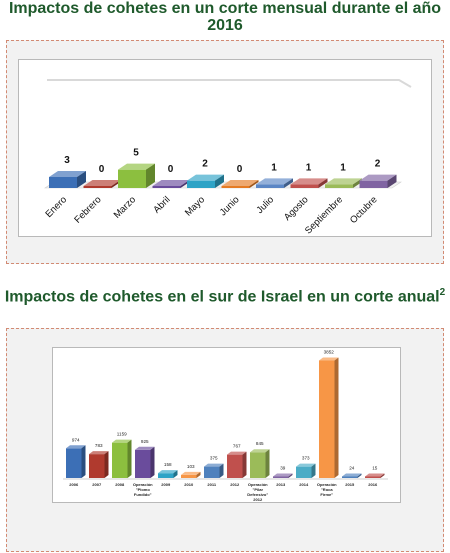 The image size is (450, 553). I want to click on x-tick-label-line: 2007, so click(97, 484).